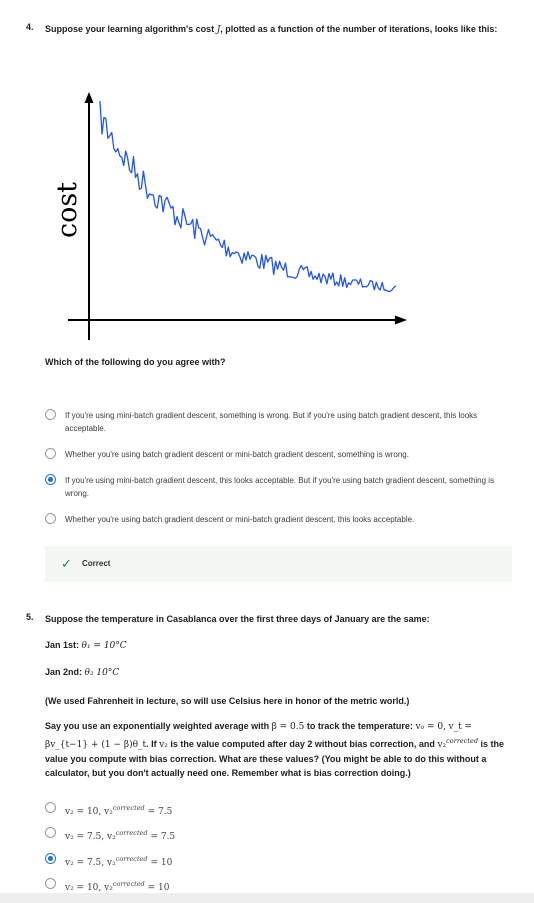  I want to click on q5-option-1-sup: corrected, so click(128, 808).